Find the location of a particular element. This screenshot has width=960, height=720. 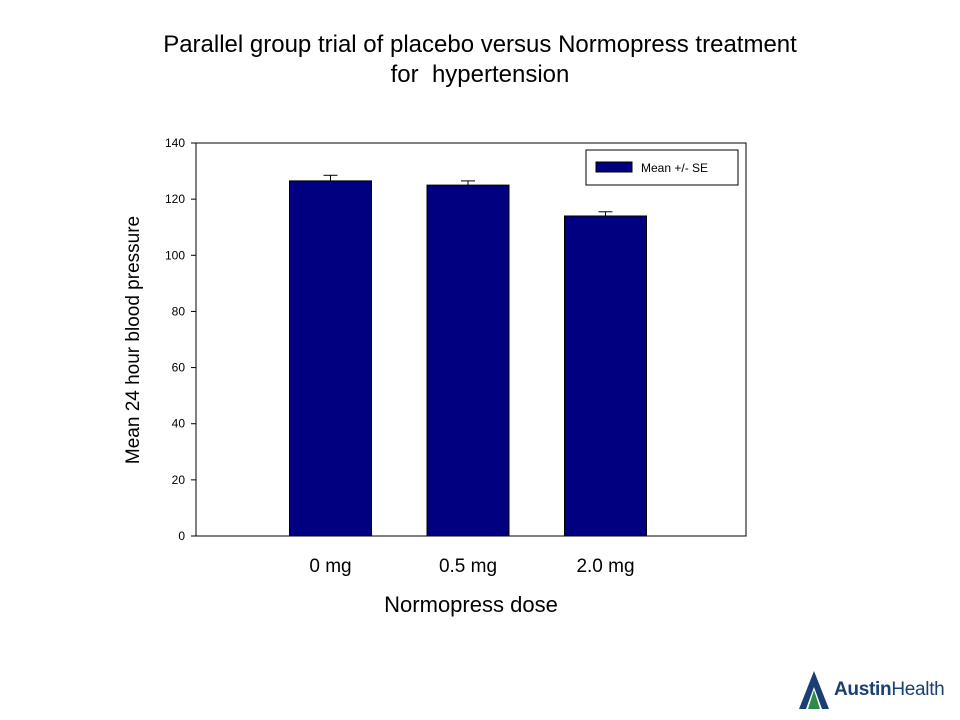

x-axis-label: Normopress dose is located at coordinates (471, 604).